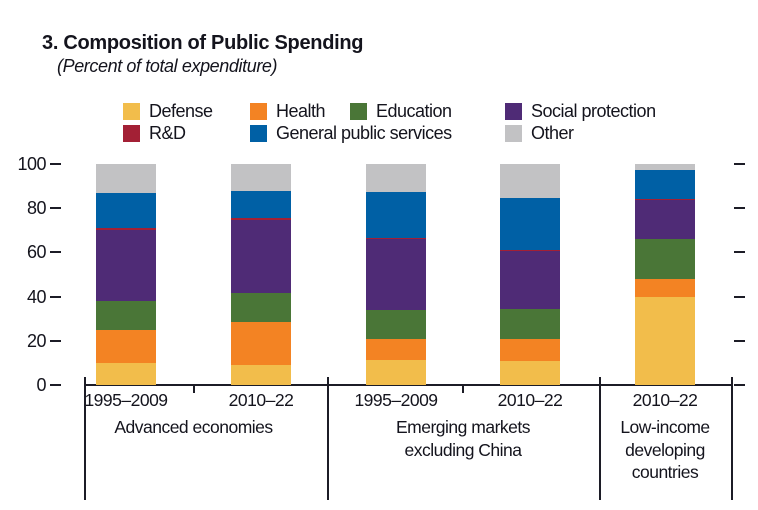 This screenshot has height=510, width=758. Describe the element at coordinates (513, 133) in the screenshot. I see `legend-swatch-other-icon` at that location.